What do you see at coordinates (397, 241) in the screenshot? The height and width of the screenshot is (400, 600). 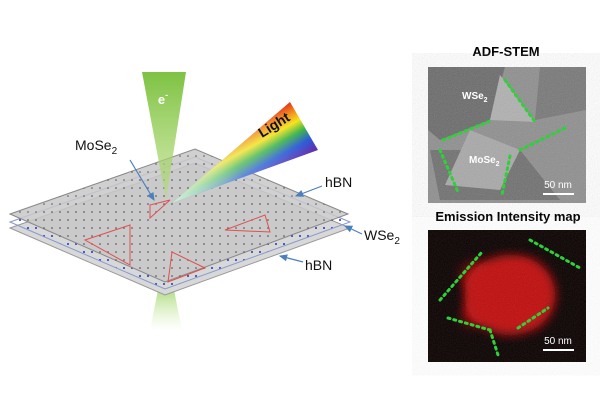 I see `wse2-sub: 2` at bounding box center [397, 241].